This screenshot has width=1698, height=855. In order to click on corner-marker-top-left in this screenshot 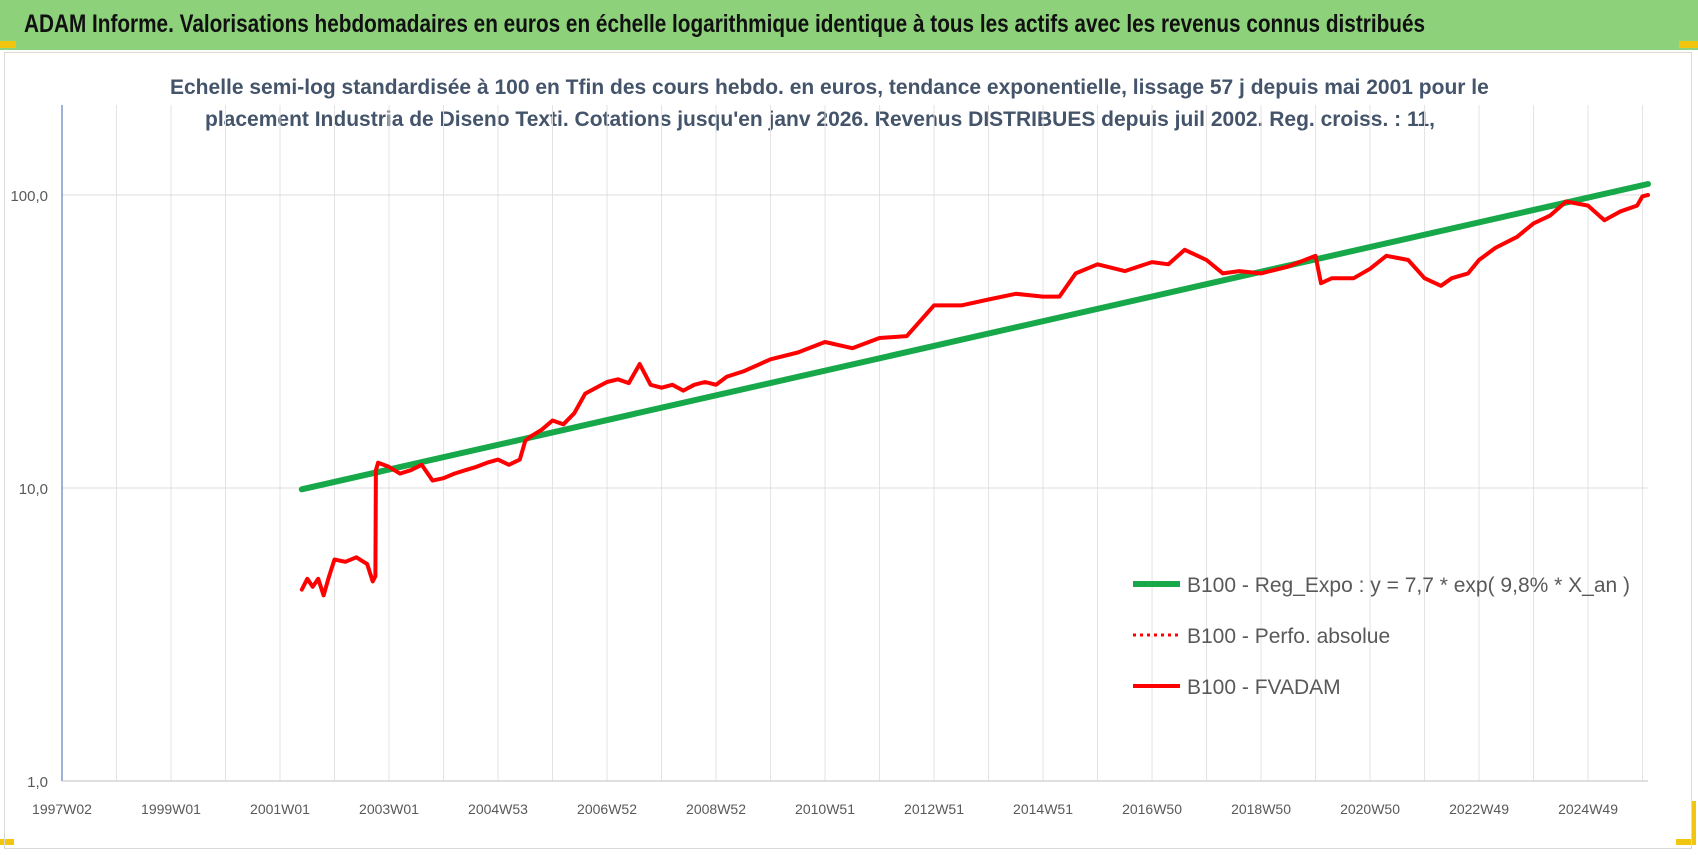, I will do `click(8, 44)`.